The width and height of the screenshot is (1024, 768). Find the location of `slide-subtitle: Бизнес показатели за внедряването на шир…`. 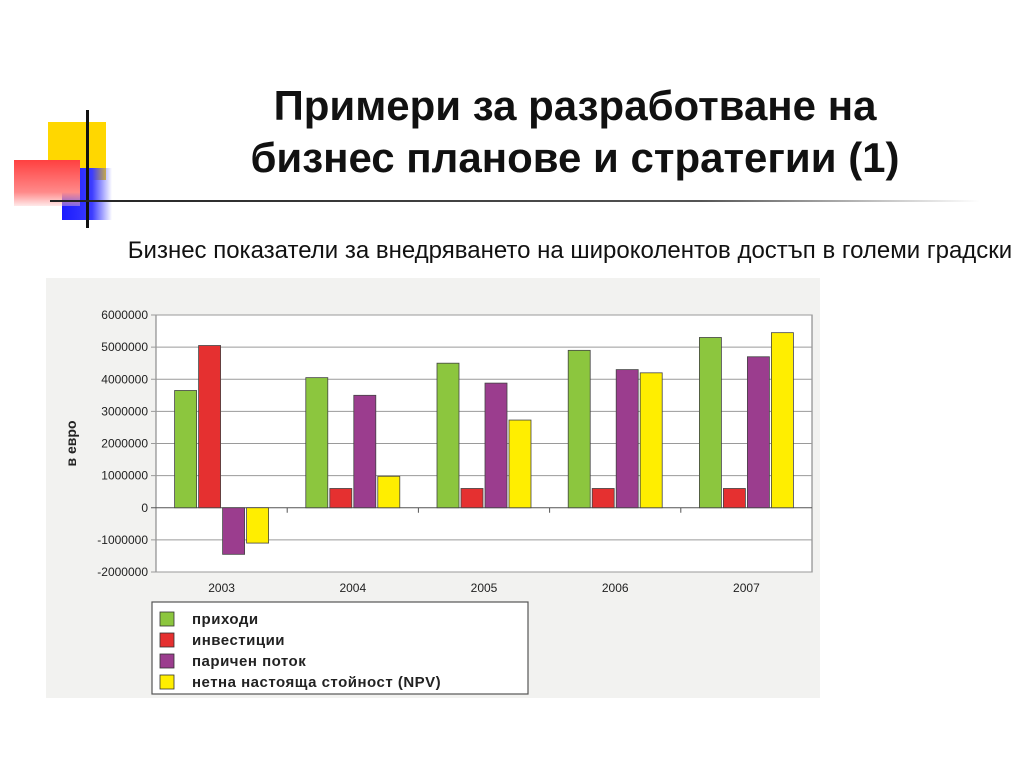

slide-subtitle: Бизнес показатели за внедряването на шир… is located at coordinates (570, 255).